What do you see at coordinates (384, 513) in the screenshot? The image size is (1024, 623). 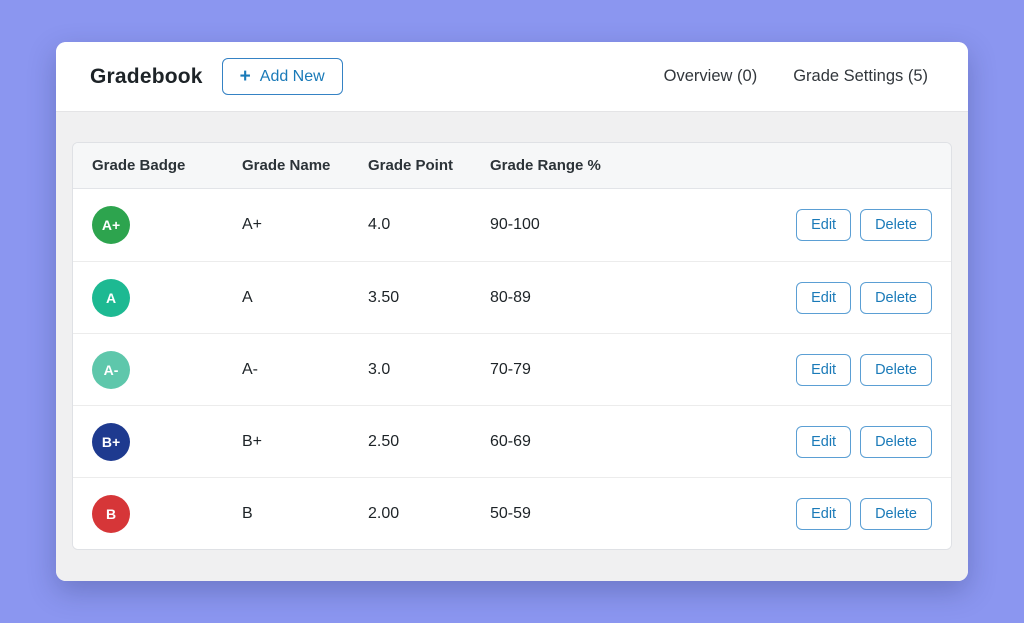 I see `grade-point-cell: 2.00` at bounding box center [384, 513].